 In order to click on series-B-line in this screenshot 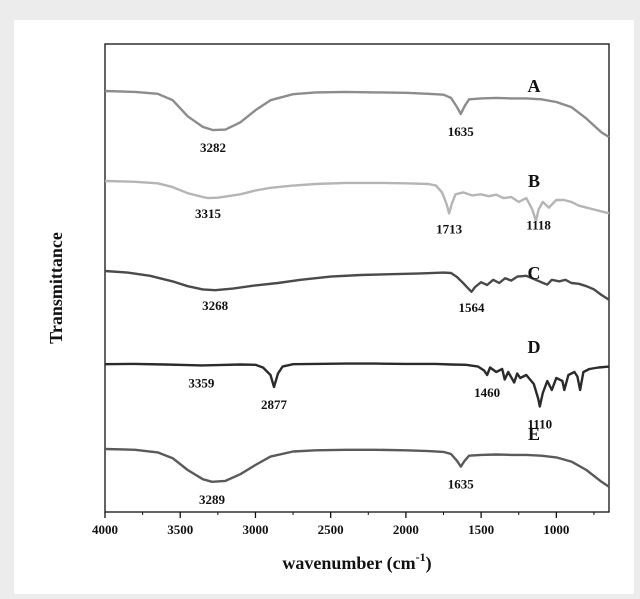, I will do `click(357, 201)`.